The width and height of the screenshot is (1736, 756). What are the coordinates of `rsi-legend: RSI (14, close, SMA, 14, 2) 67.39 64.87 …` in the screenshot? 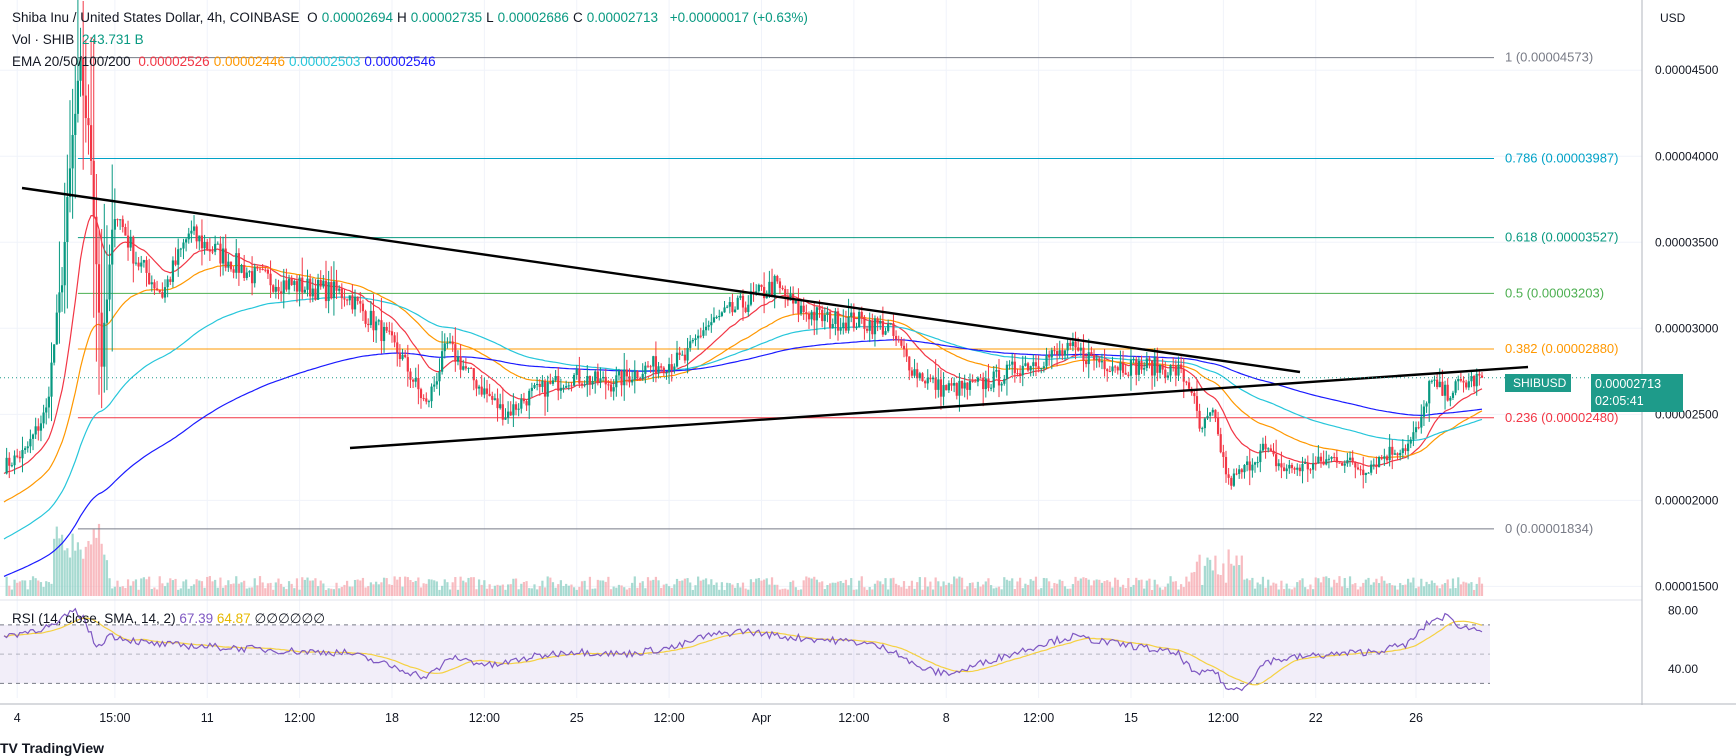 It's located at (168, 619).